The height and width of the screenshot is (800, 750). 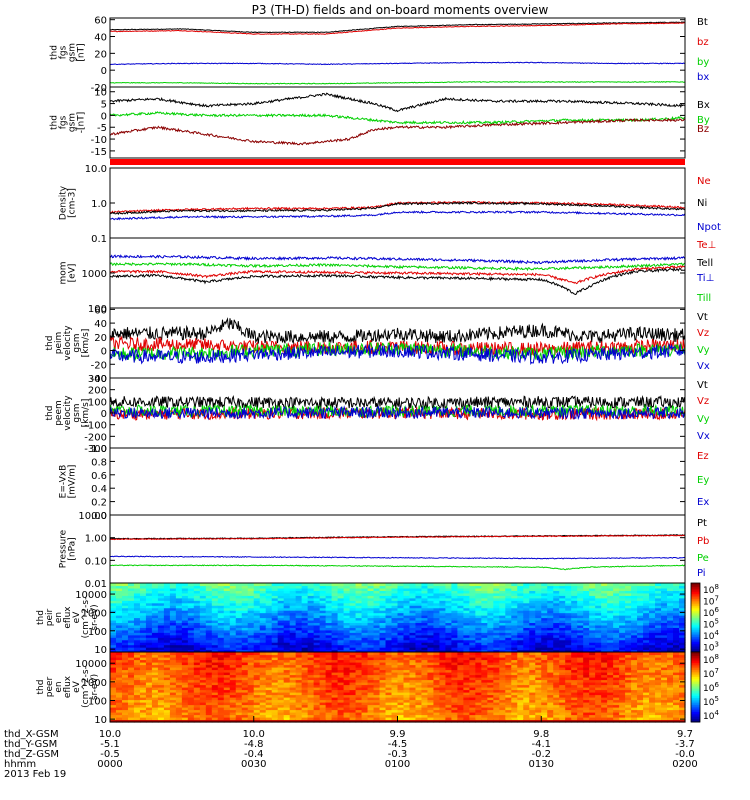 I want to click on series-line-Ti⊥, so click(x=397, y=259).